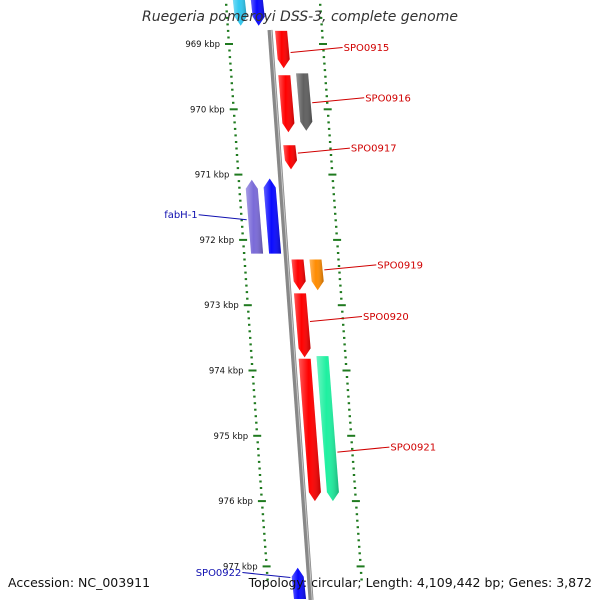 Image resolution: width=600 pixels, height=600 pixels. Describe the element at coordinates (302, 325) in the screenshot. I see `gene-SPO0920` at that location.